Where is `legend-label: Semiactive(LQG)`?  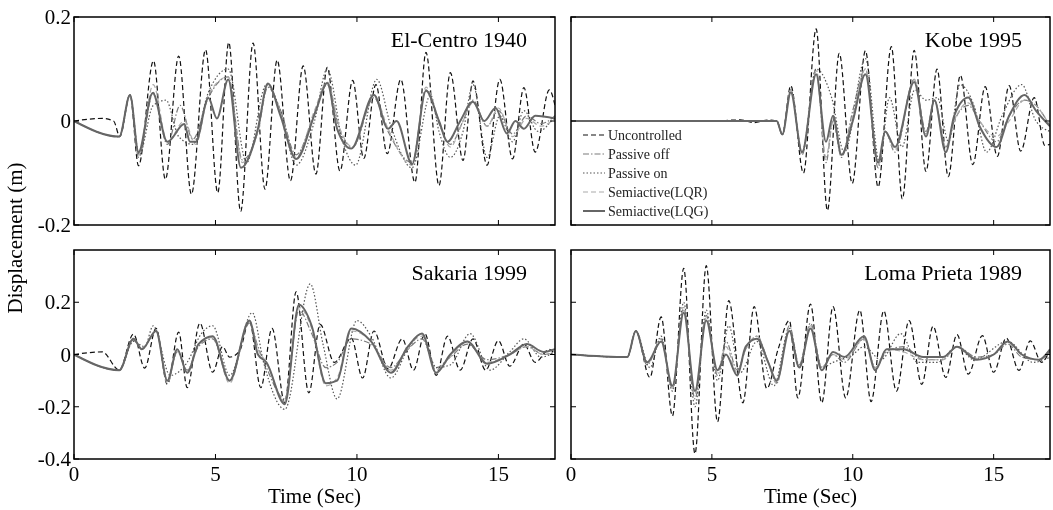 legend-label: Semiactive(LQG) is located at coordinates (658, 212).